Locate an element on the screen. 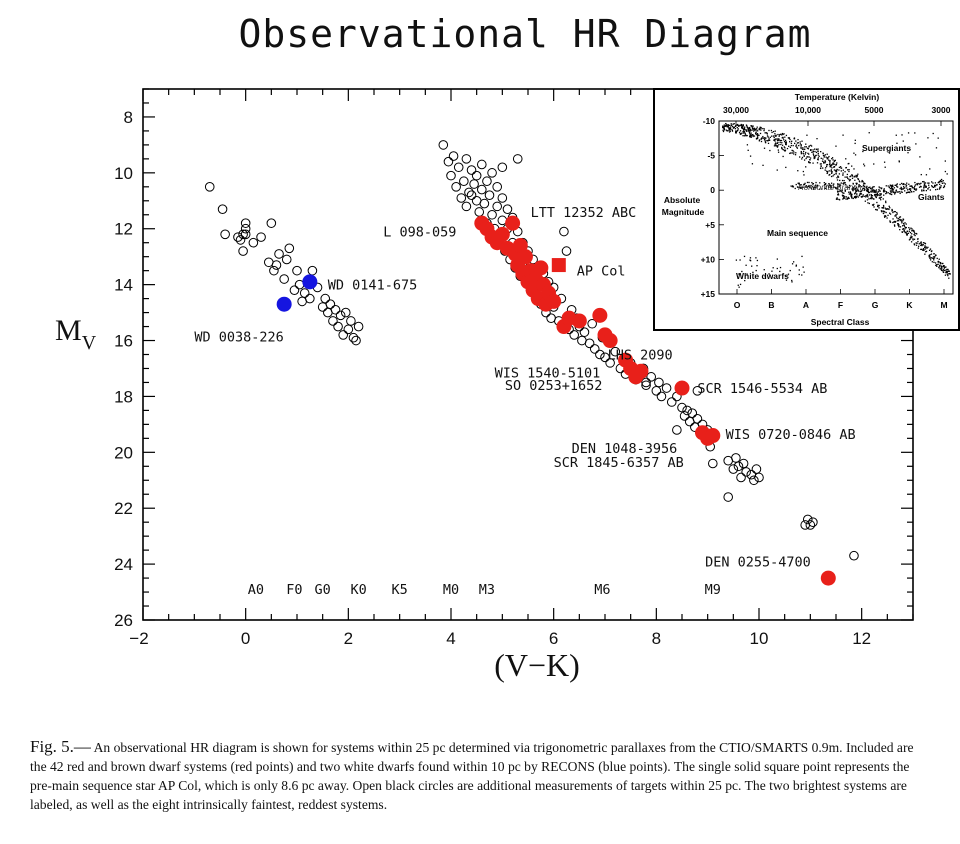 The width and height of the screenshot is (960, 844). inset-top-tick-label: 30,000 is located at coordinates (736, 110).